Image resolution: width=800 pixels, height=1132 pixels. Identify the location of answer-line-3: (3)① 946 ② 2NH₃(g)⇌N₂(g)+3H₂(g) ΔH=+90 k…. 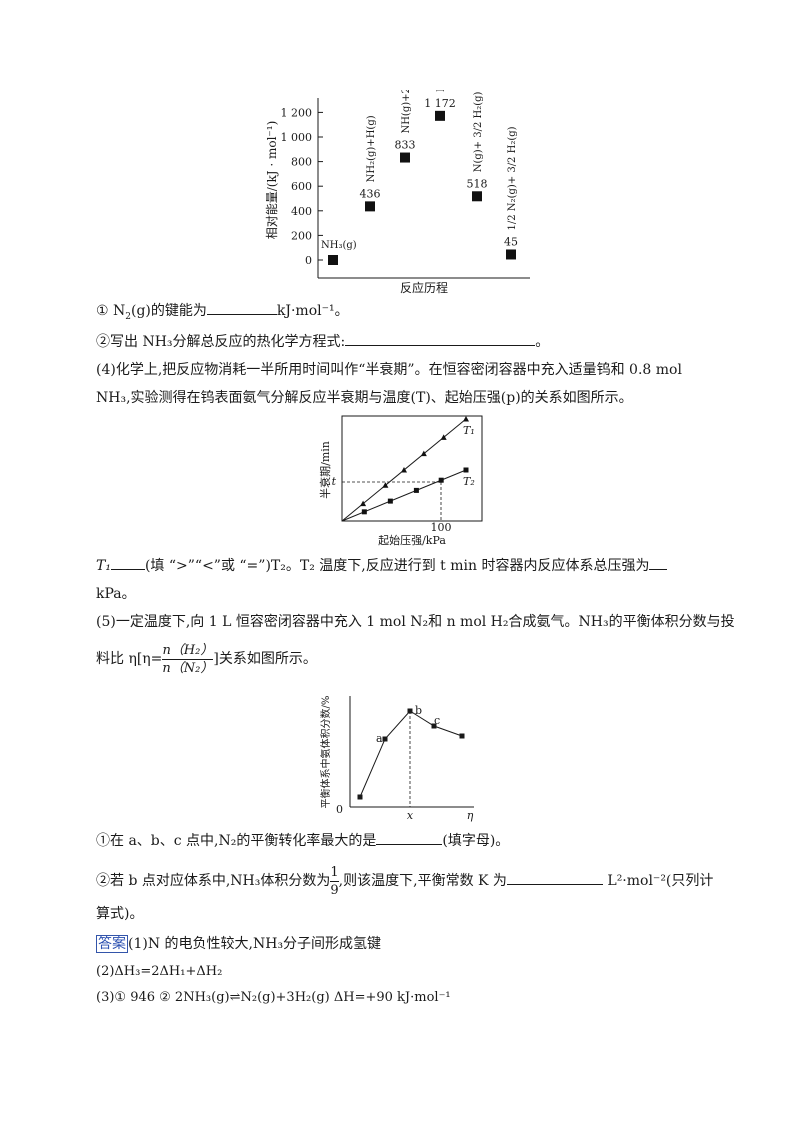
(273, 997).